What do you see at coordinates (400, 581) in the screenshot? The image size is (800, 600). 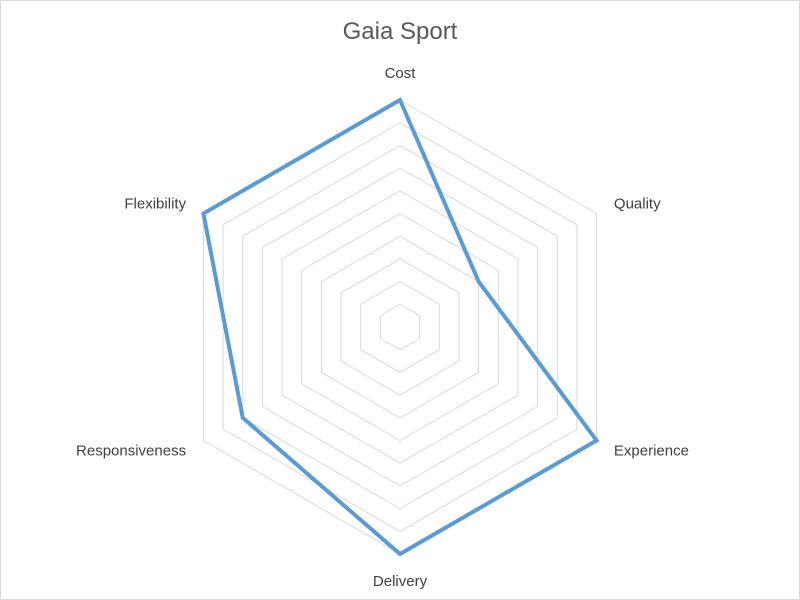 I see `axis-label-delivery: Delivery` at bounding box center [400, 581].